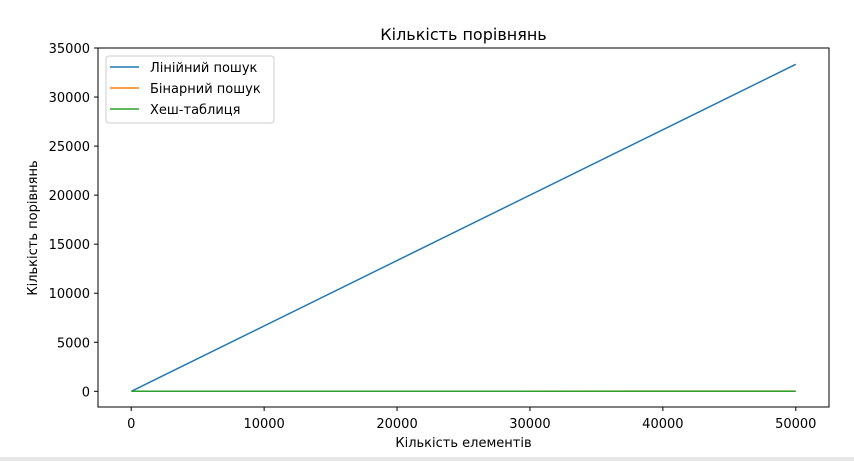 This screenshot has height=461, width=854. What do you see at coordinates (471, 419) in the screenshot?
I see `x-axis-ticks: 0 10000 20000 30000 40000 50000` at bounding box center [471, 419].